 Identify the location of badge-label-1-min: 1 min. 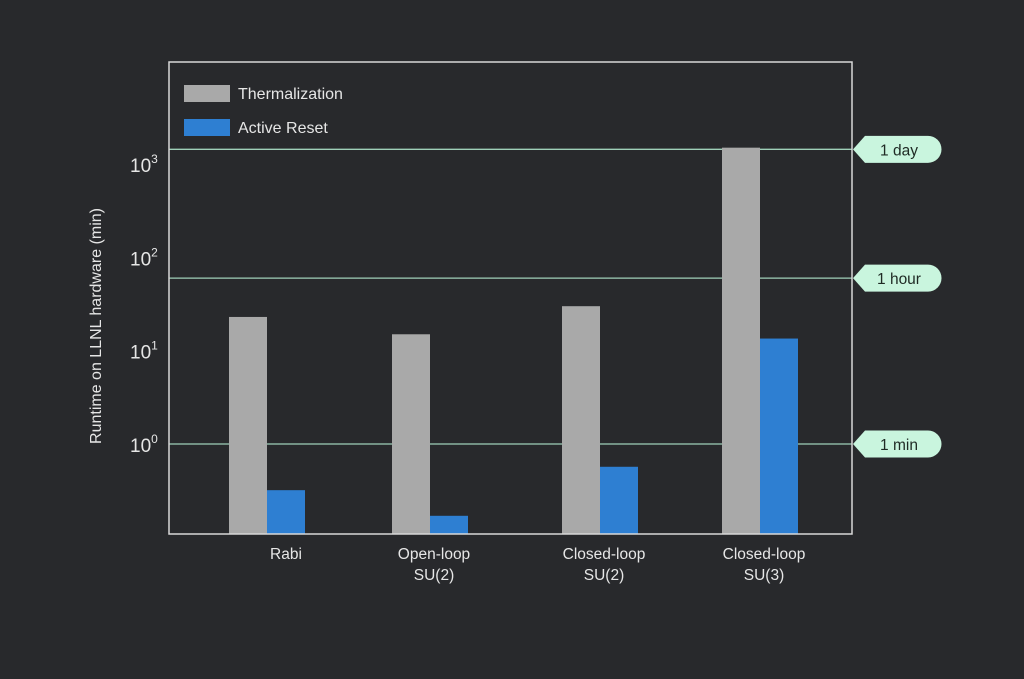
(899, 445).